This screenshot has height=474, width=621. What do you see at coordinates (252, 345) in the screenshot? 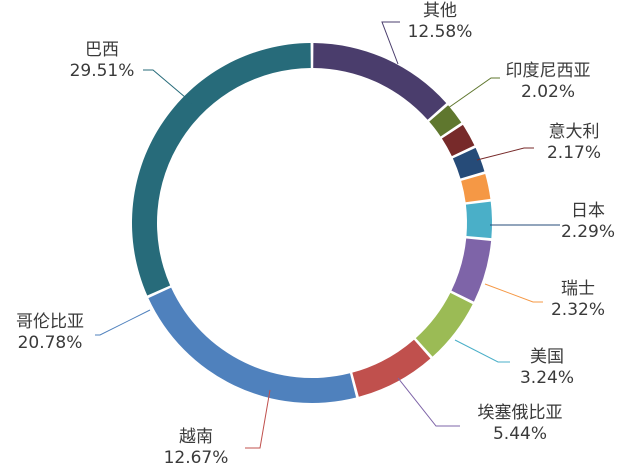
I see `slice-哥伦比亚` at bounding box center [252, 345].